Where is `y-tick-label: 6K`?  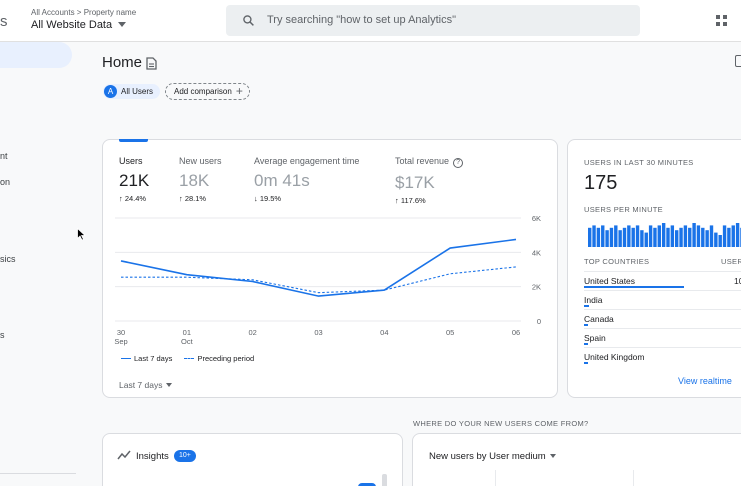
y-tick-label: 6K is located at coordinates (536, 218).